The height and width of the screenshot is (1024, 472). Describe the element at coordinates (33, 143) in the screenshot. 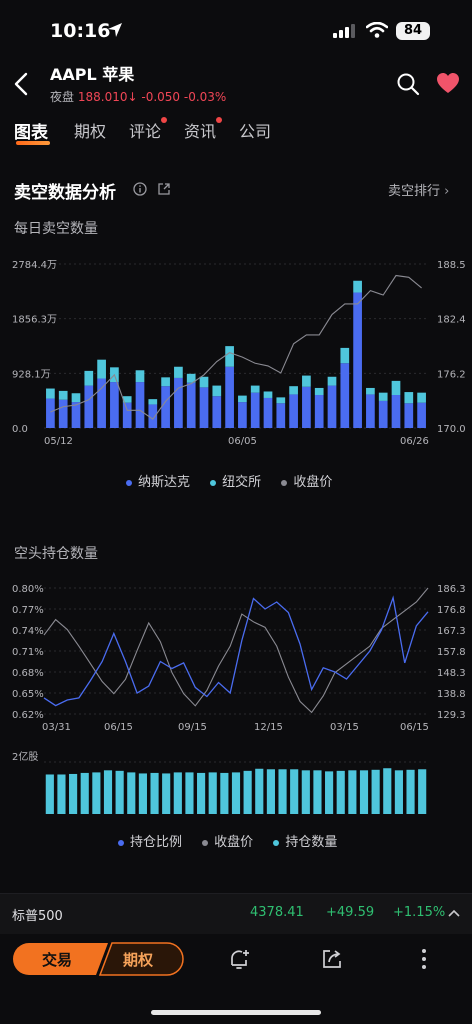

I see `active-tab-indicator` at that location.